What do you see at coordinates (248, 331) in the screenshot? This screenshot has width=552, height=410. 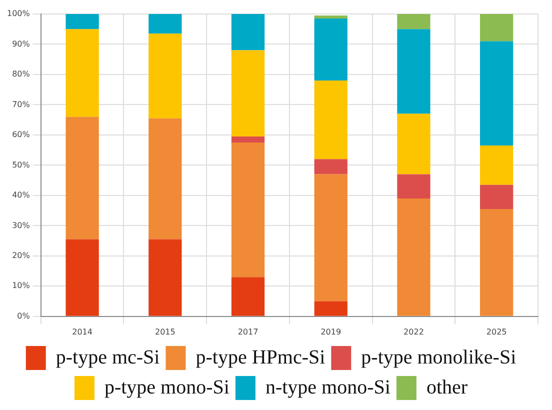 I see `x-tick-label: 2017` at bounding box center [248, 331].